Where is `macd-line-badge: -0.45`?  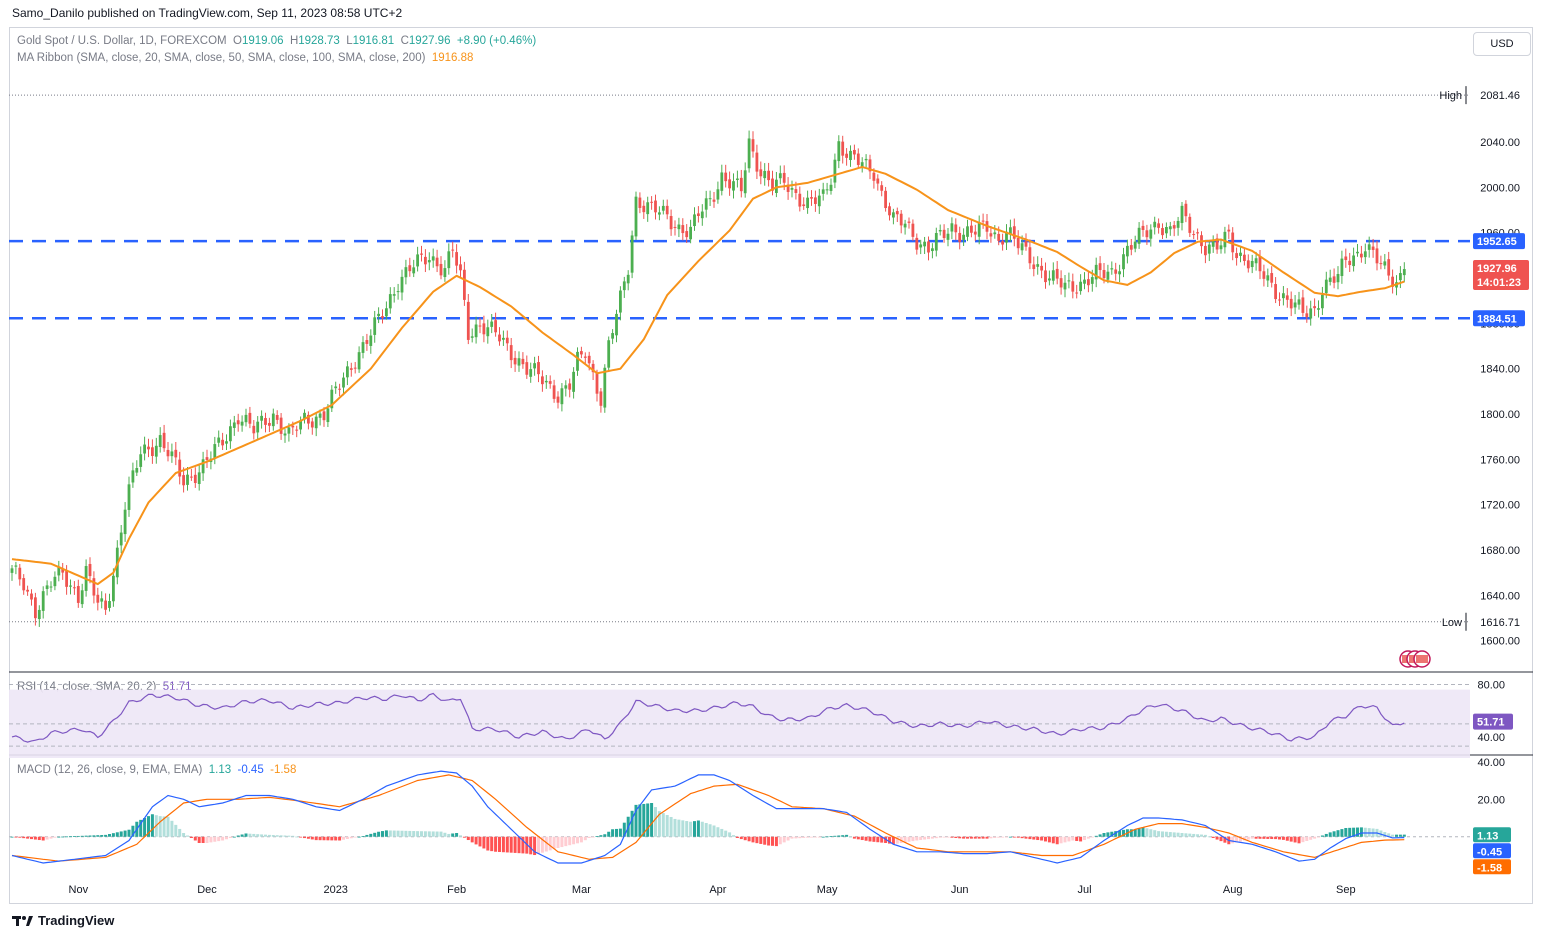
macd-line-badge: -0.45 is located at coordinates (1492, 851).